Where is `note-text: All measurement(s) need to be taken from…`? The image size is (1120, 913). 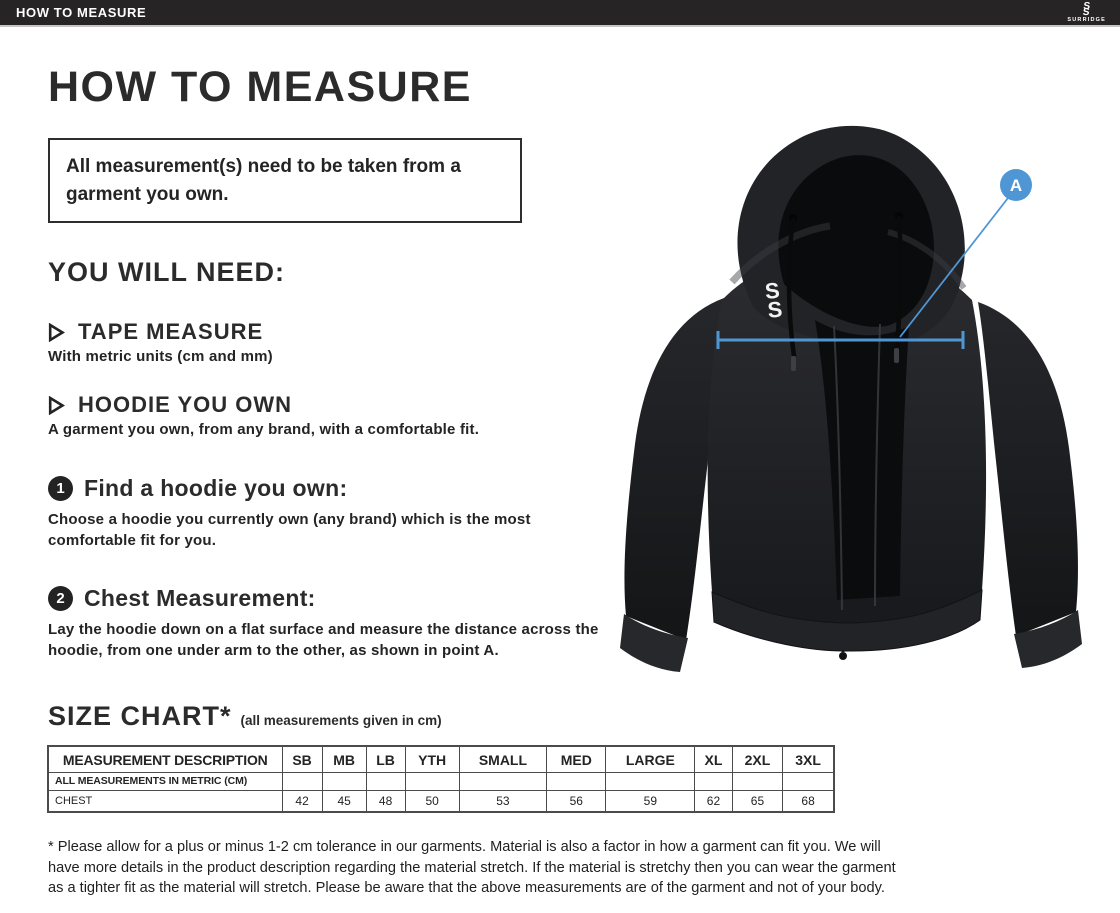 note-text: All measurement(s) need to be taken from… is located at coordinates (263, 180).